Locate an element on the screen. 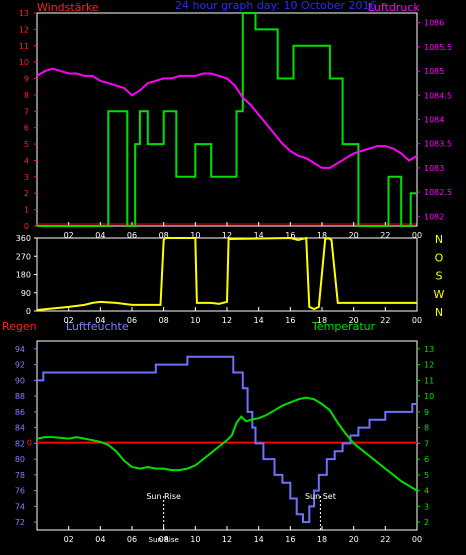 The image size is (466, 555). regen-label: Regen is located at coordinates (19, 326).